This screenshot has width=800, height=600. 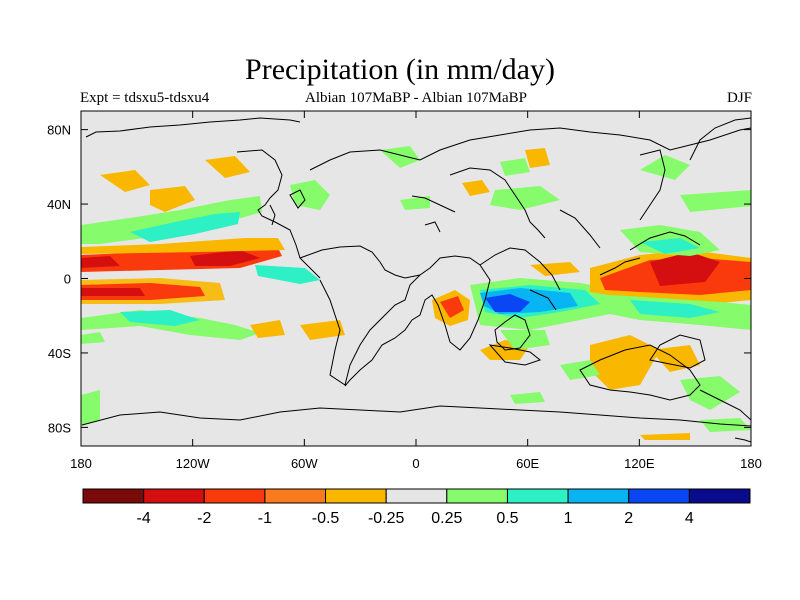 I want to click on colorbar-label: -4, so click(x=144, y=518).